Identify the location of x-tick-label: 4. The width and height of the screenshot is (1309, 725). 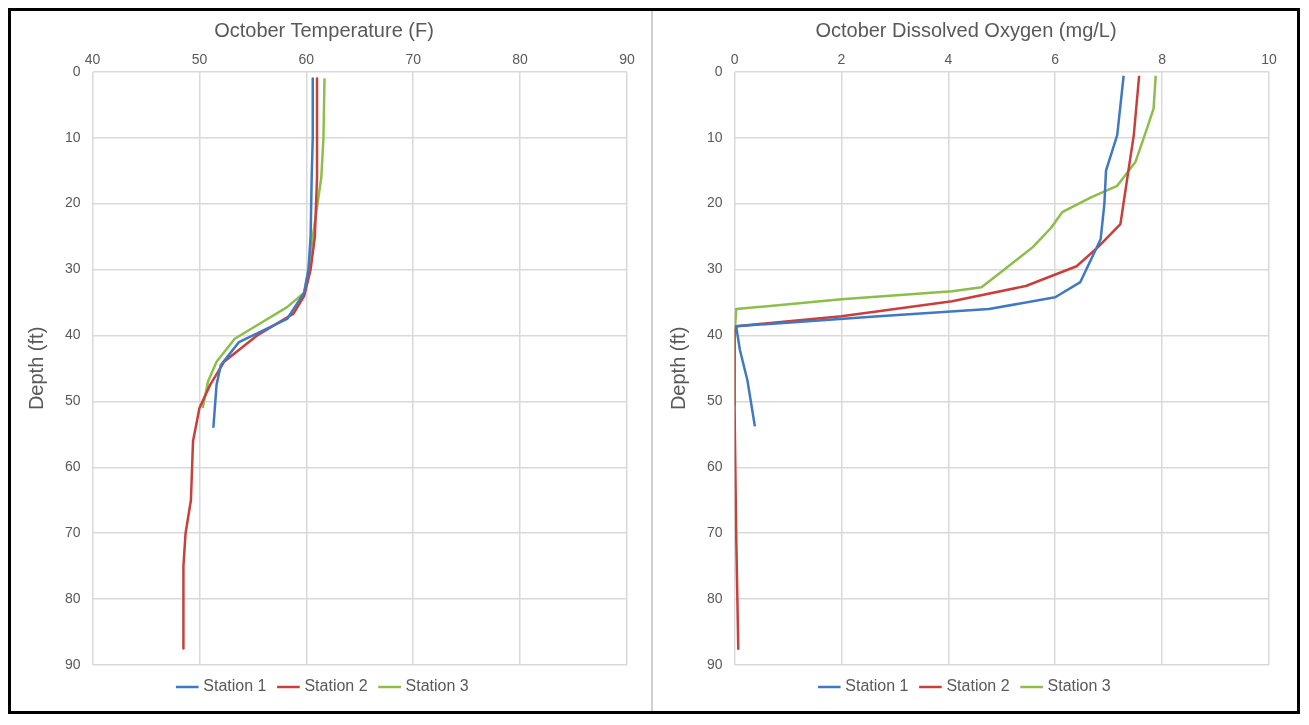
(948, 59).